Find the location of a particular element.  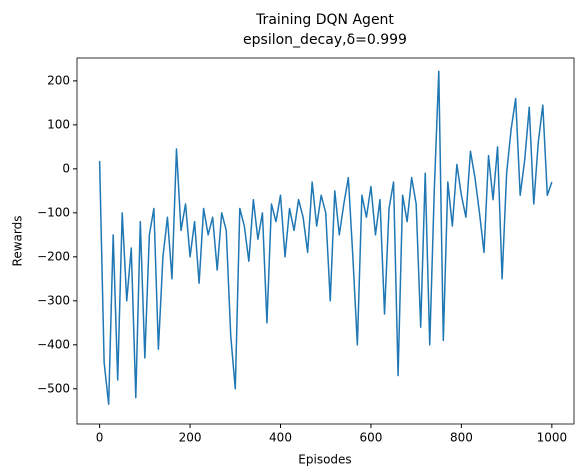

y-tick-label: 0 is located at coordinates (66, 168).